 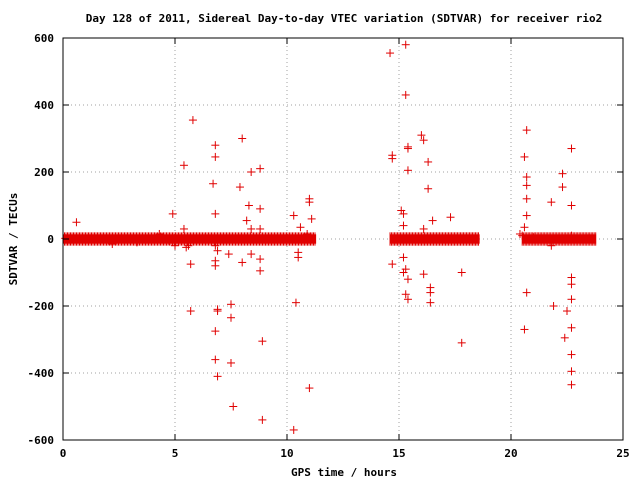 I want to click on y-tick-label: -200, so click(x=41, y=306).